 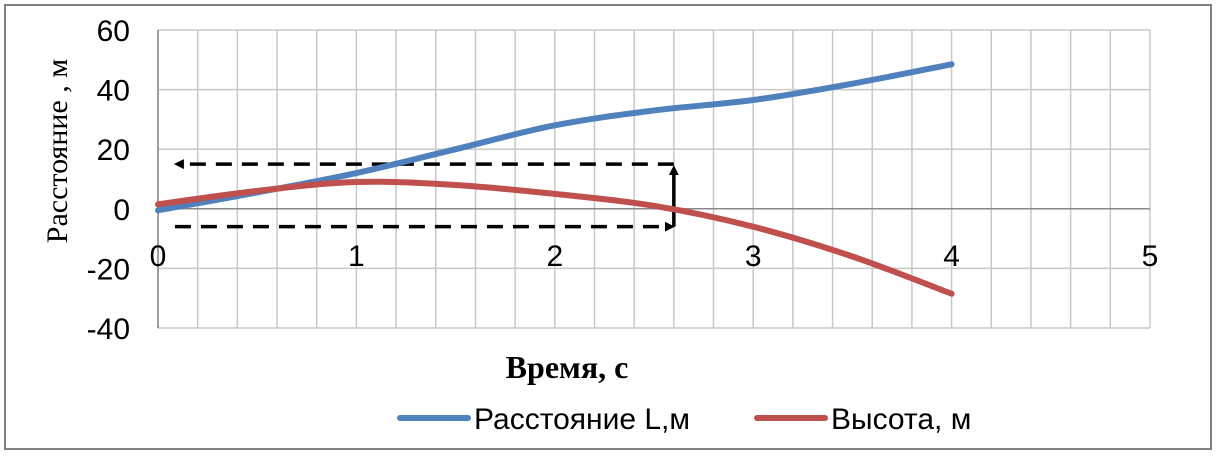 I want to click on x-tick-label: 1, so click(x=356, y=256).